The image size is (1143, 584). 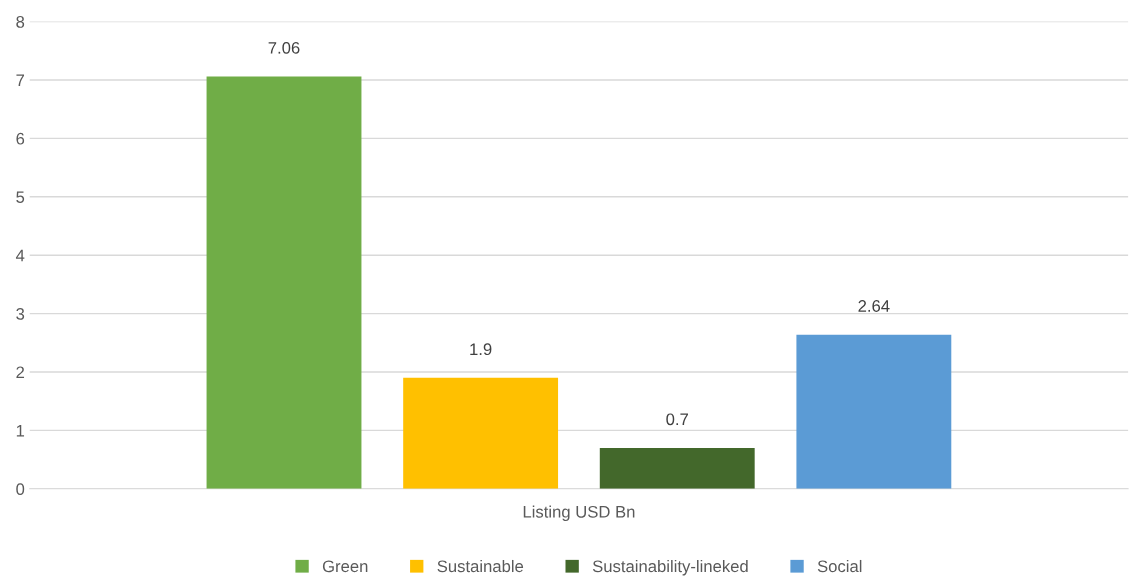 I want to click on y-tick-label: 3, so click(x=20, y=314).